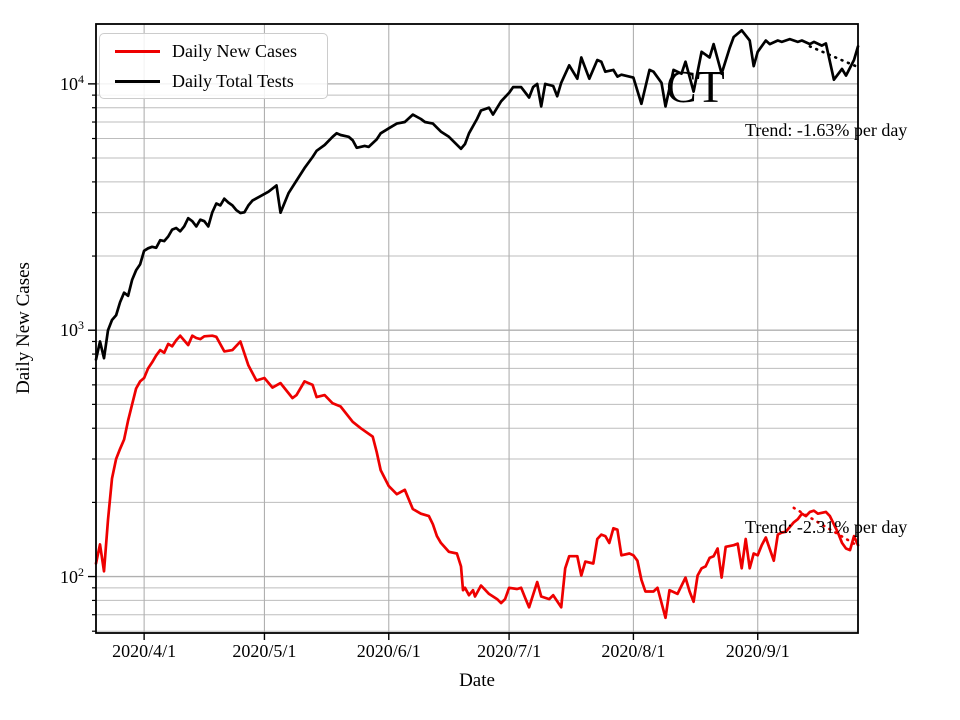 This screenshot has height=720, width=960. What do you see at coordinates (826, 130) in the screenshot?
I see `trend-annotation-tests: Trend: -1.63% per day` at bounding box center [826, 130].